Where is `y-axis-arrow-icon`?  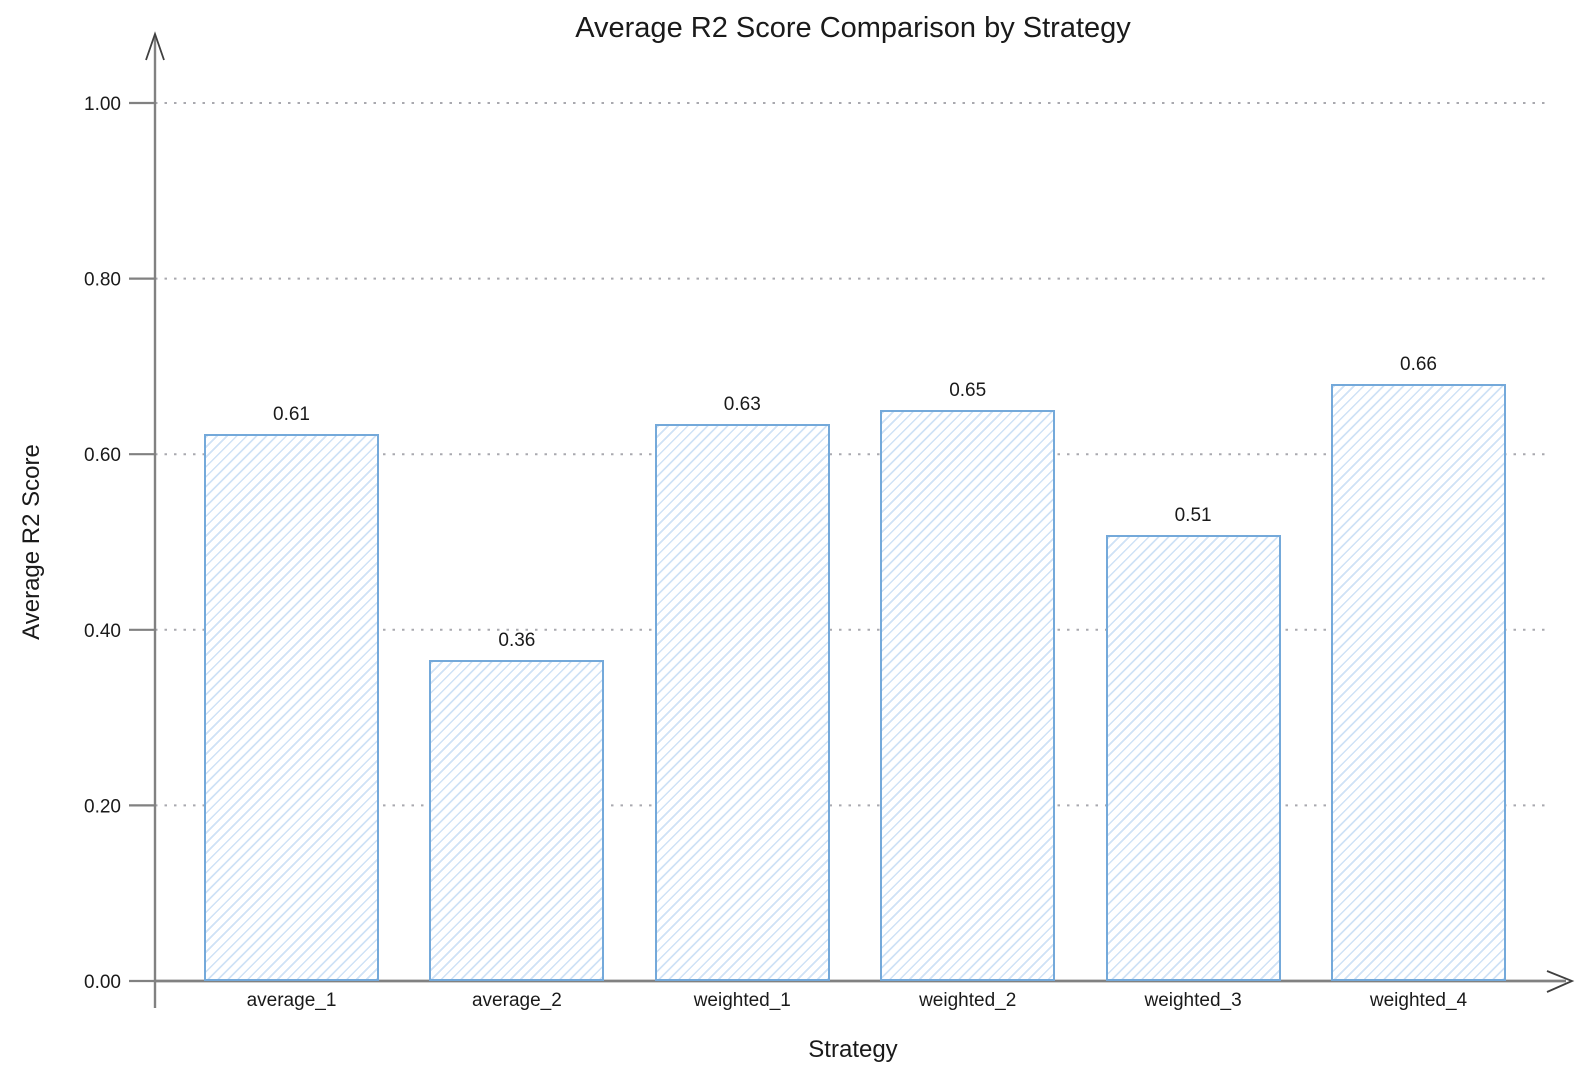
y-axis-arrow-icon is located at coordinates (155, 46).